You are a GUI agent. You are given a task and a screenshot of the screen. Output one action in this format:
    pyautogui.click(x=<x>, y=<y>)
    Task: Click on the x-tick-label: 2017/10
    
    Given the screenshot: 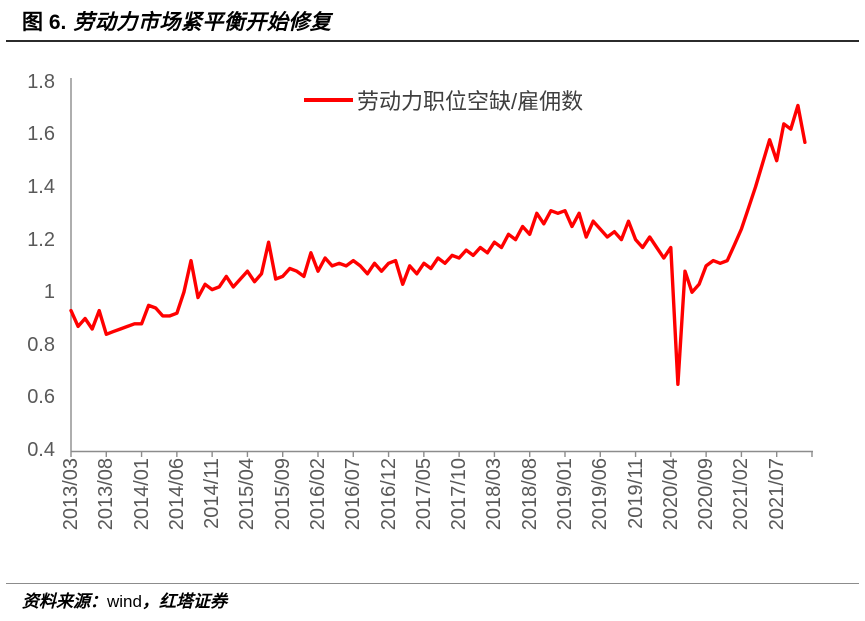 What is the action you would take?
    pyautogui.click(x=459, y=494)
    